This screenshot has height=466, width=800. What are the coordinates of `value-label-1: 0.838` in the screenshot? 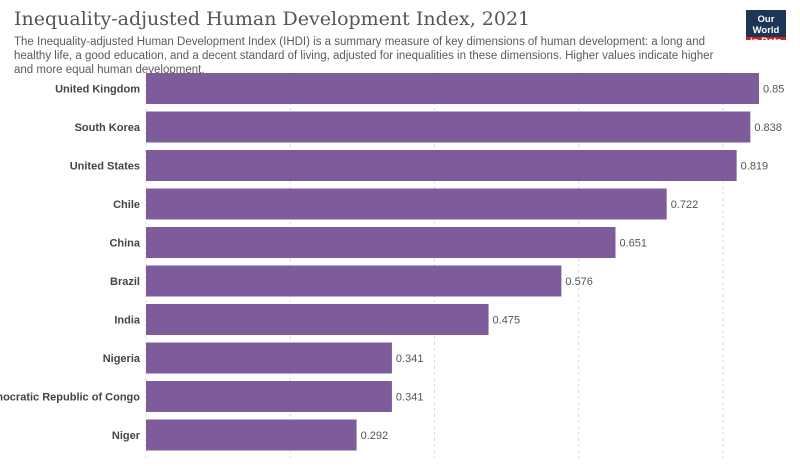 It's located at (768, 128).